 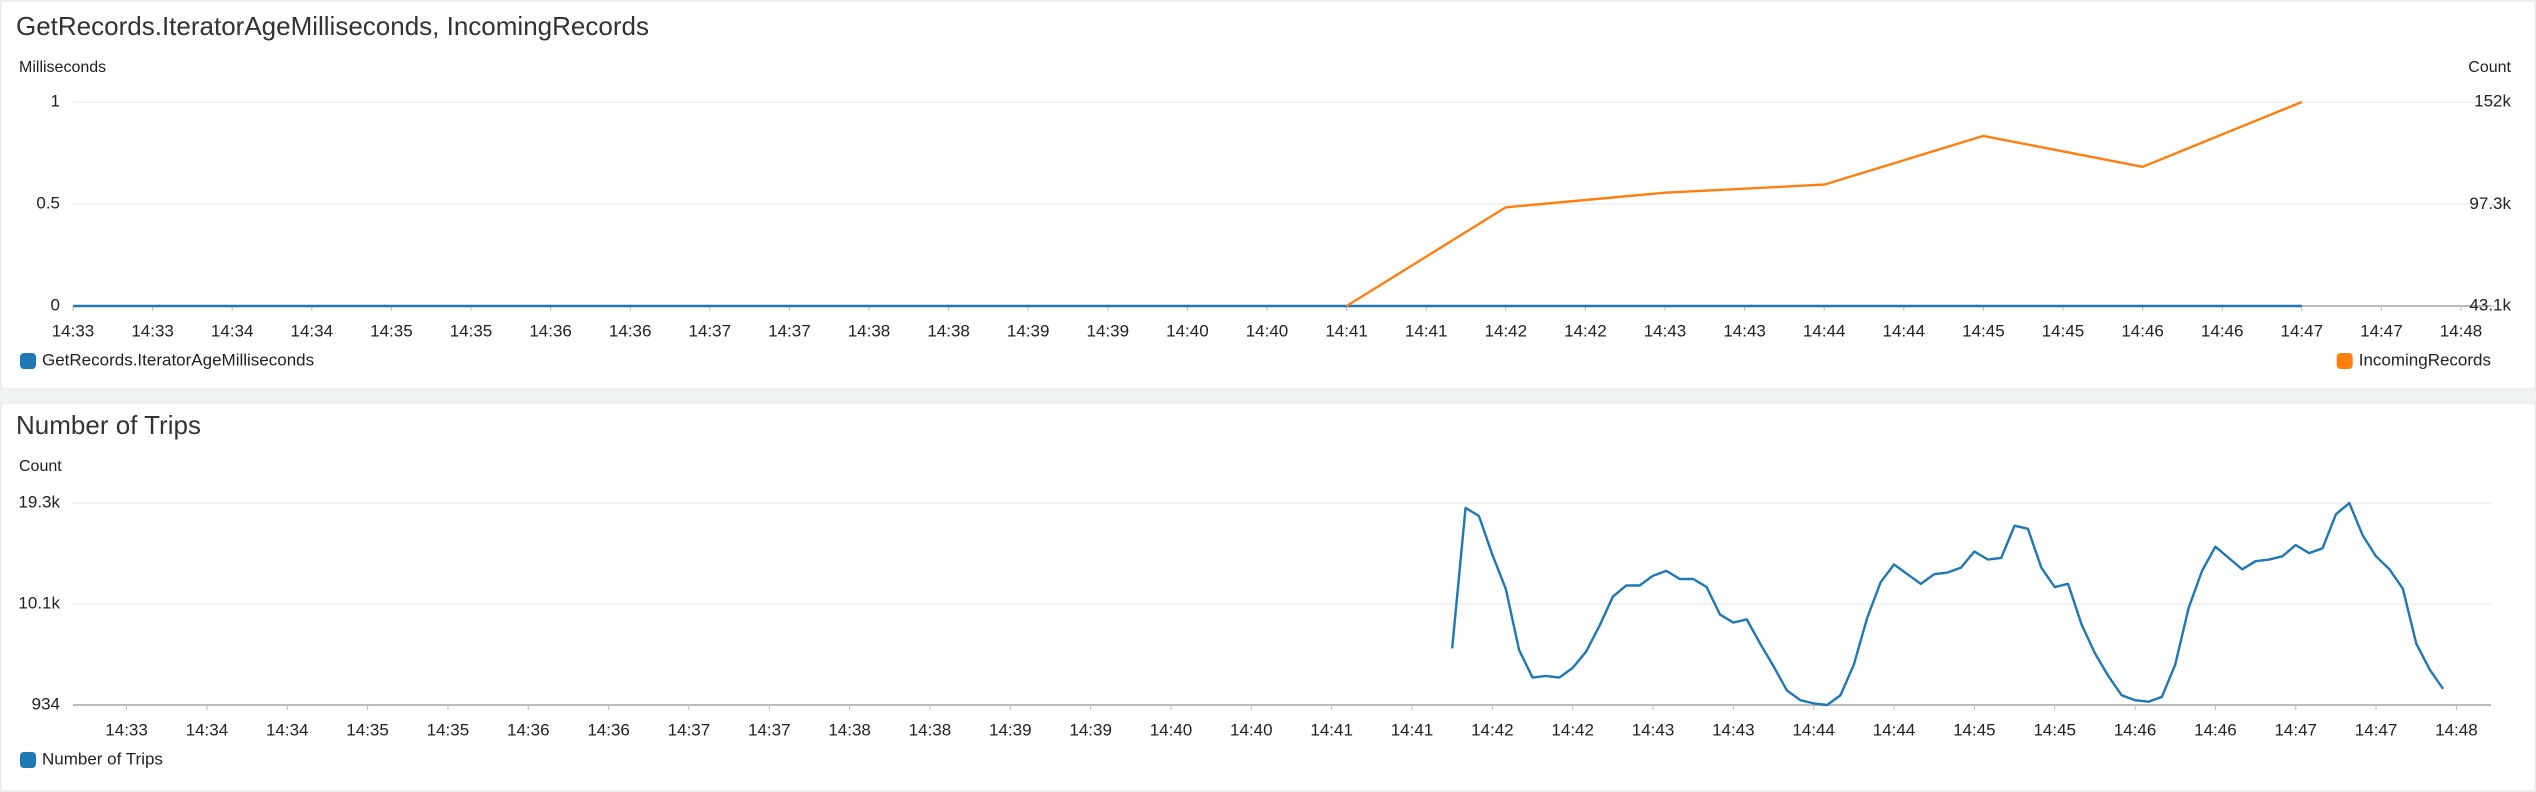 I want to click on y2-axis-label: Count, so click(x=2489, y=67).